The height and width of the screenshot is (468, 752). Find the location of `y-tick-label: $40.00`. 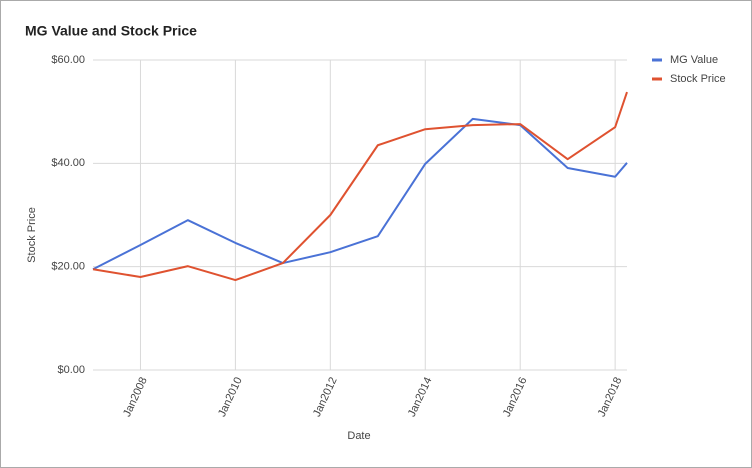

y-tick-label: $40.00 is located at coordinates (68, 163).